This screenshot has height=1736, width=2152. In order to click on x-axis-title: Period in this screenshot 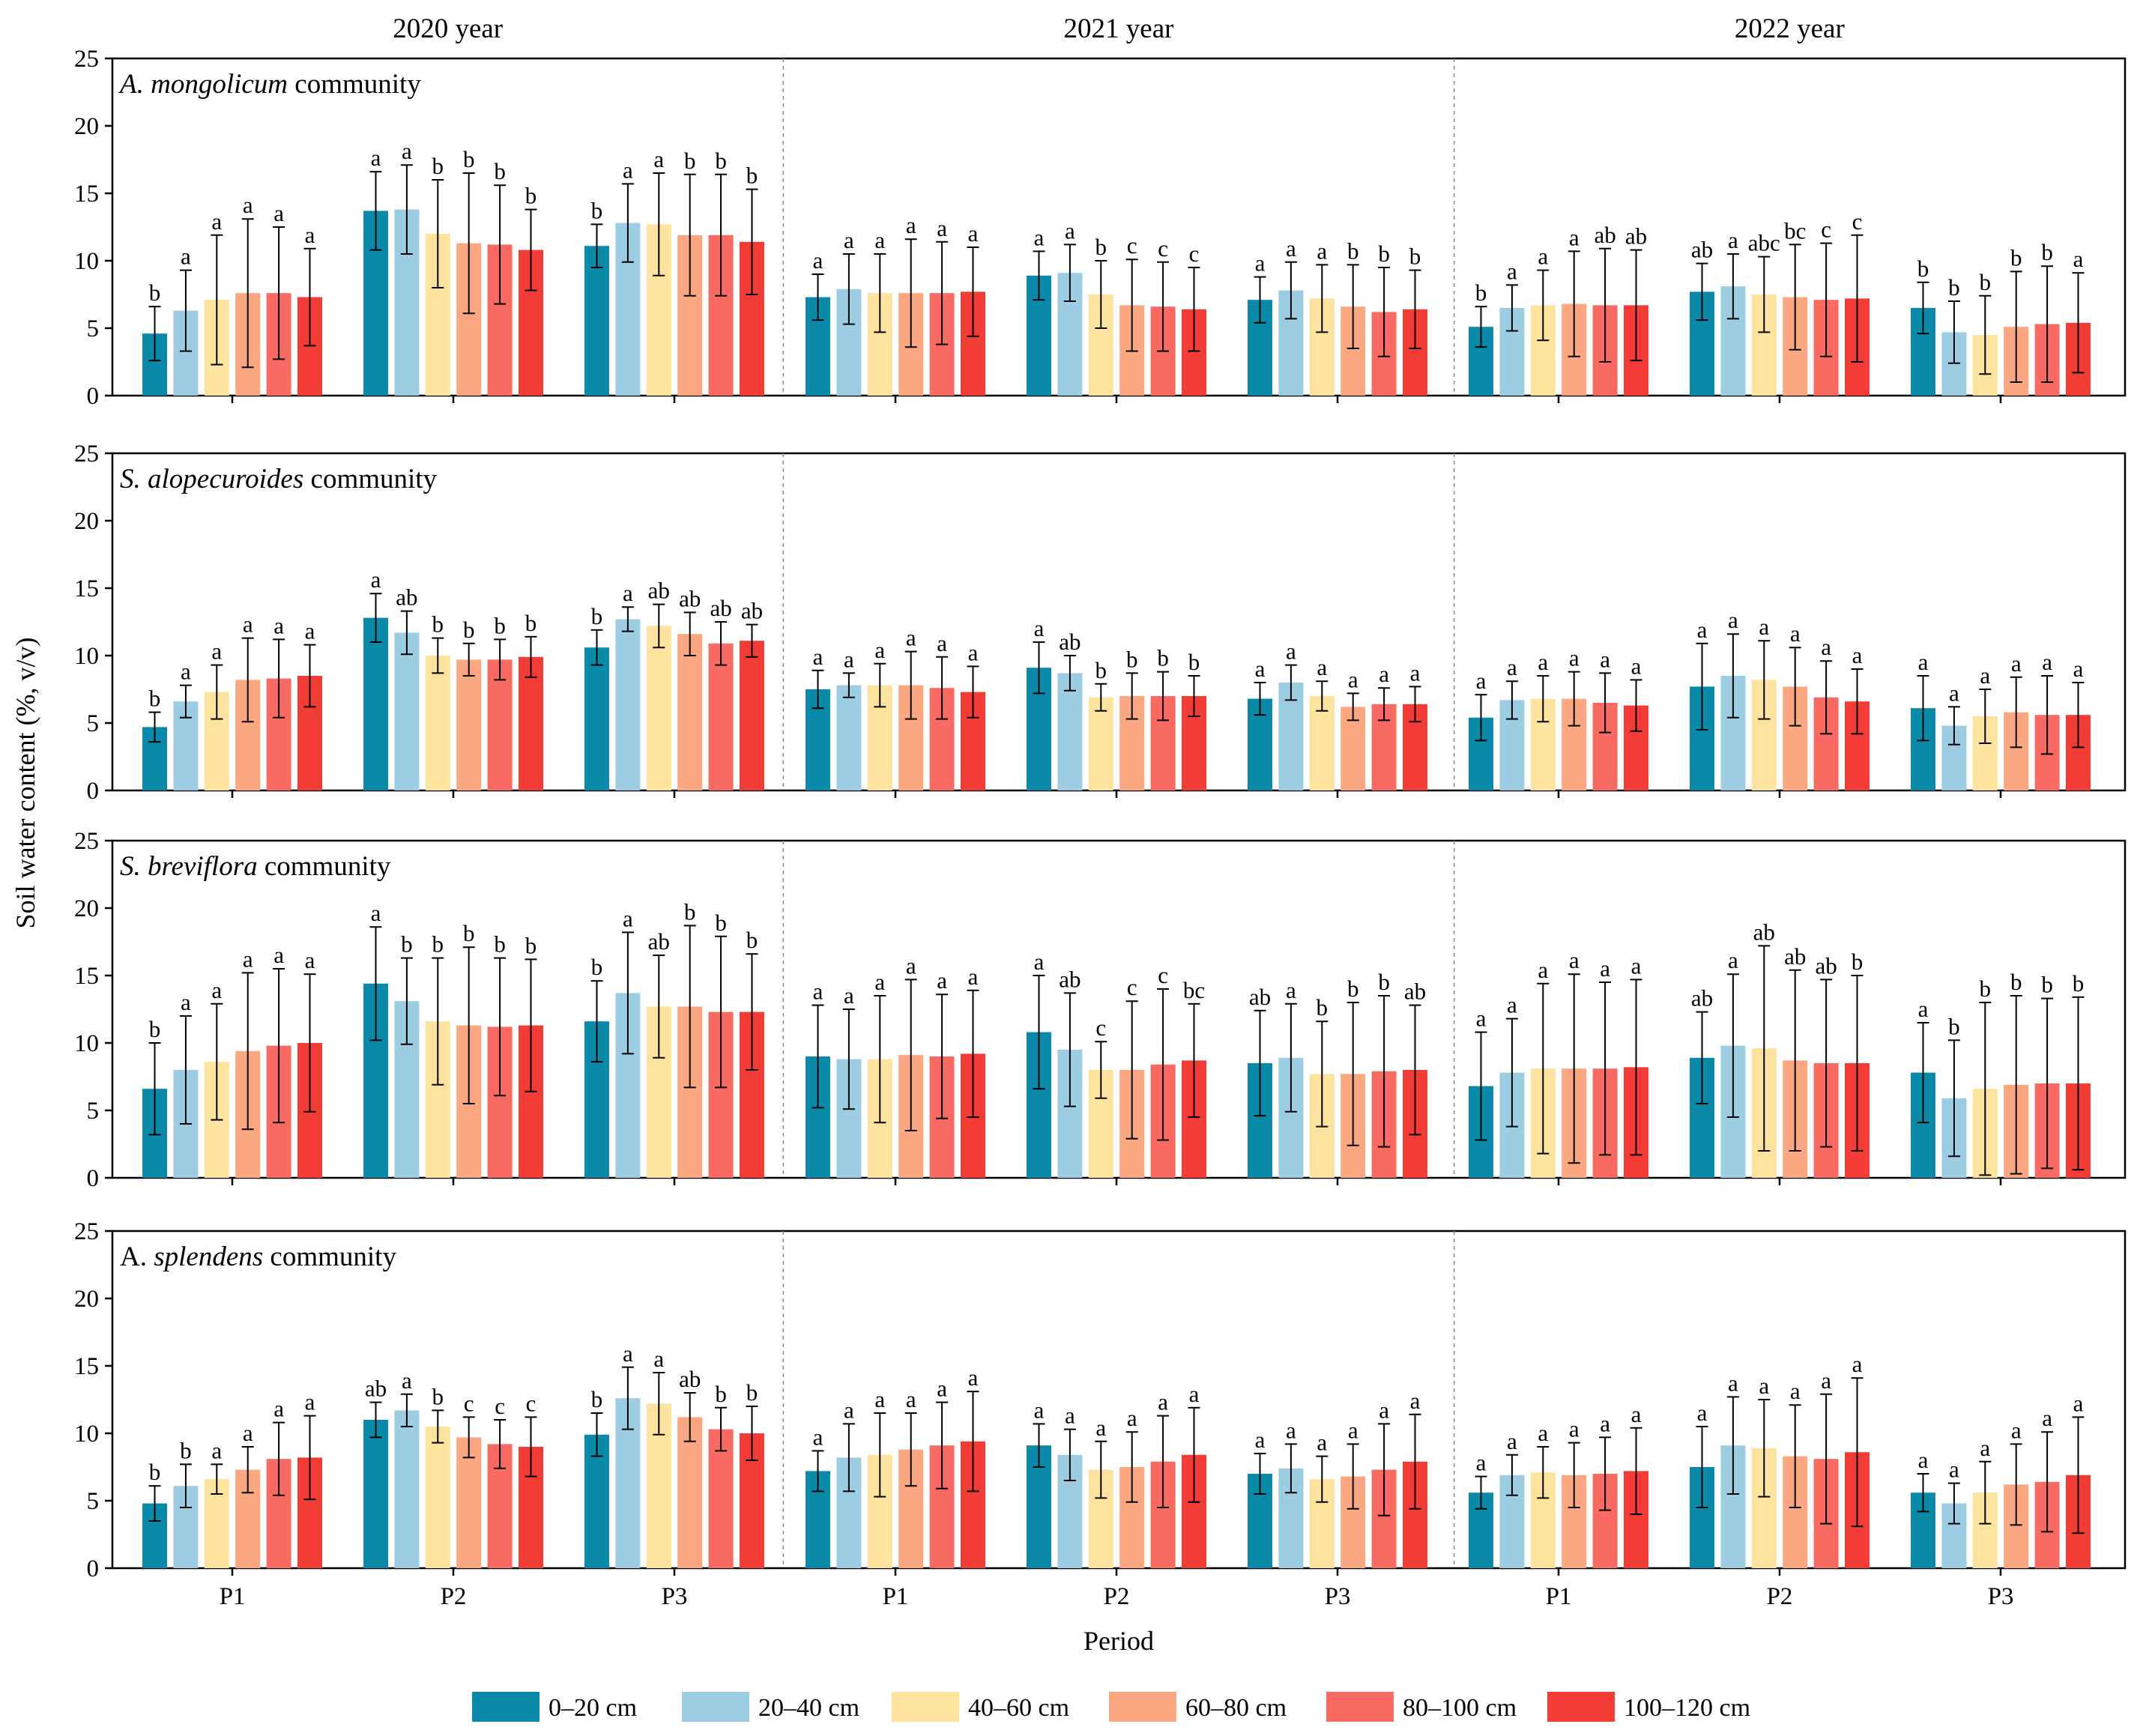, I will do `click(1118, 1641)`.